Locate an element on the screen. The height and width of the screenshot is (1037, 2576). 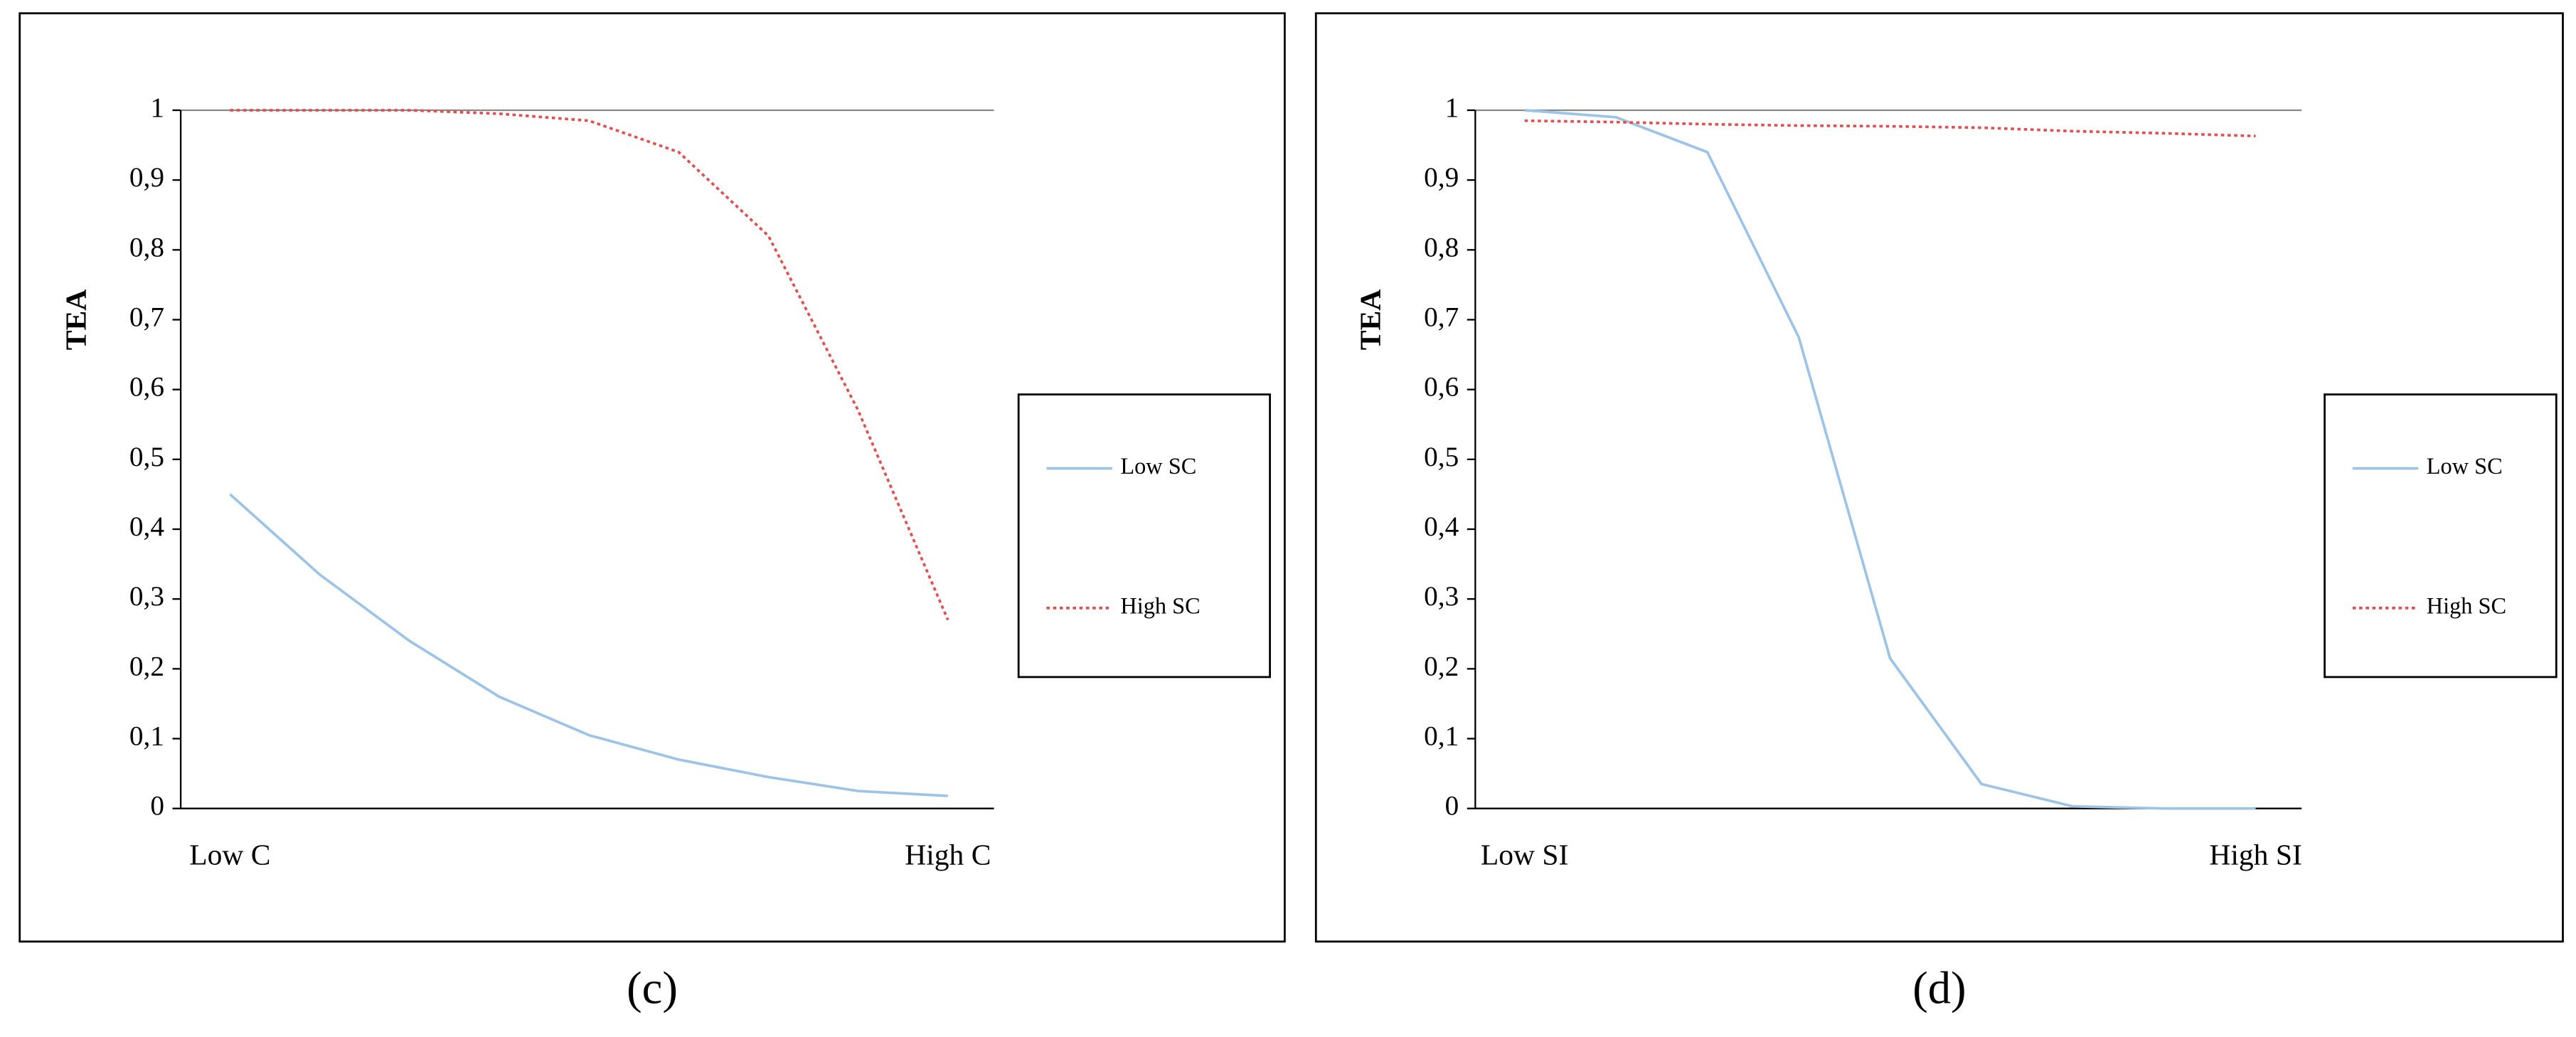
x-tick-label: Low SI is located at coordinates (1525, 855).